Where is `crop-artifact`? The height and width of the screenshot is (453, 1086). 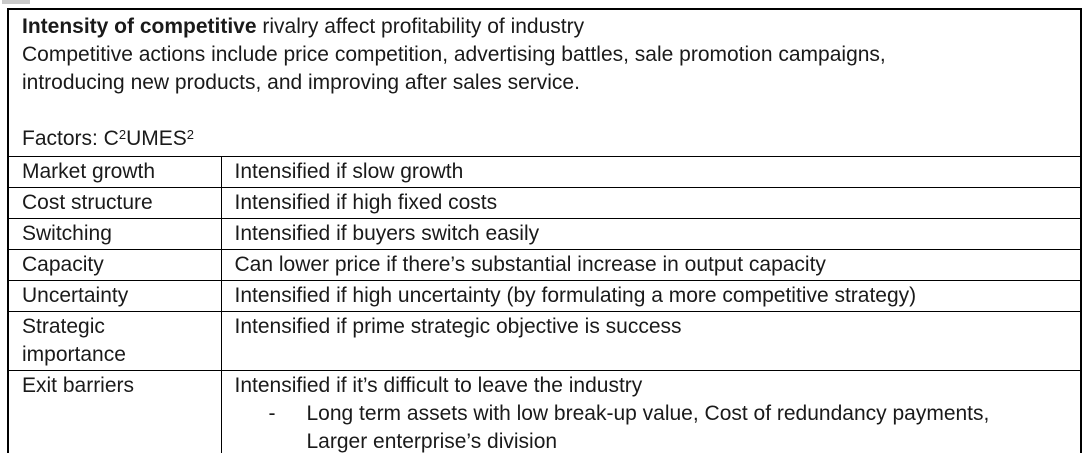
crop-artifact is located at coordinates (16, 2).